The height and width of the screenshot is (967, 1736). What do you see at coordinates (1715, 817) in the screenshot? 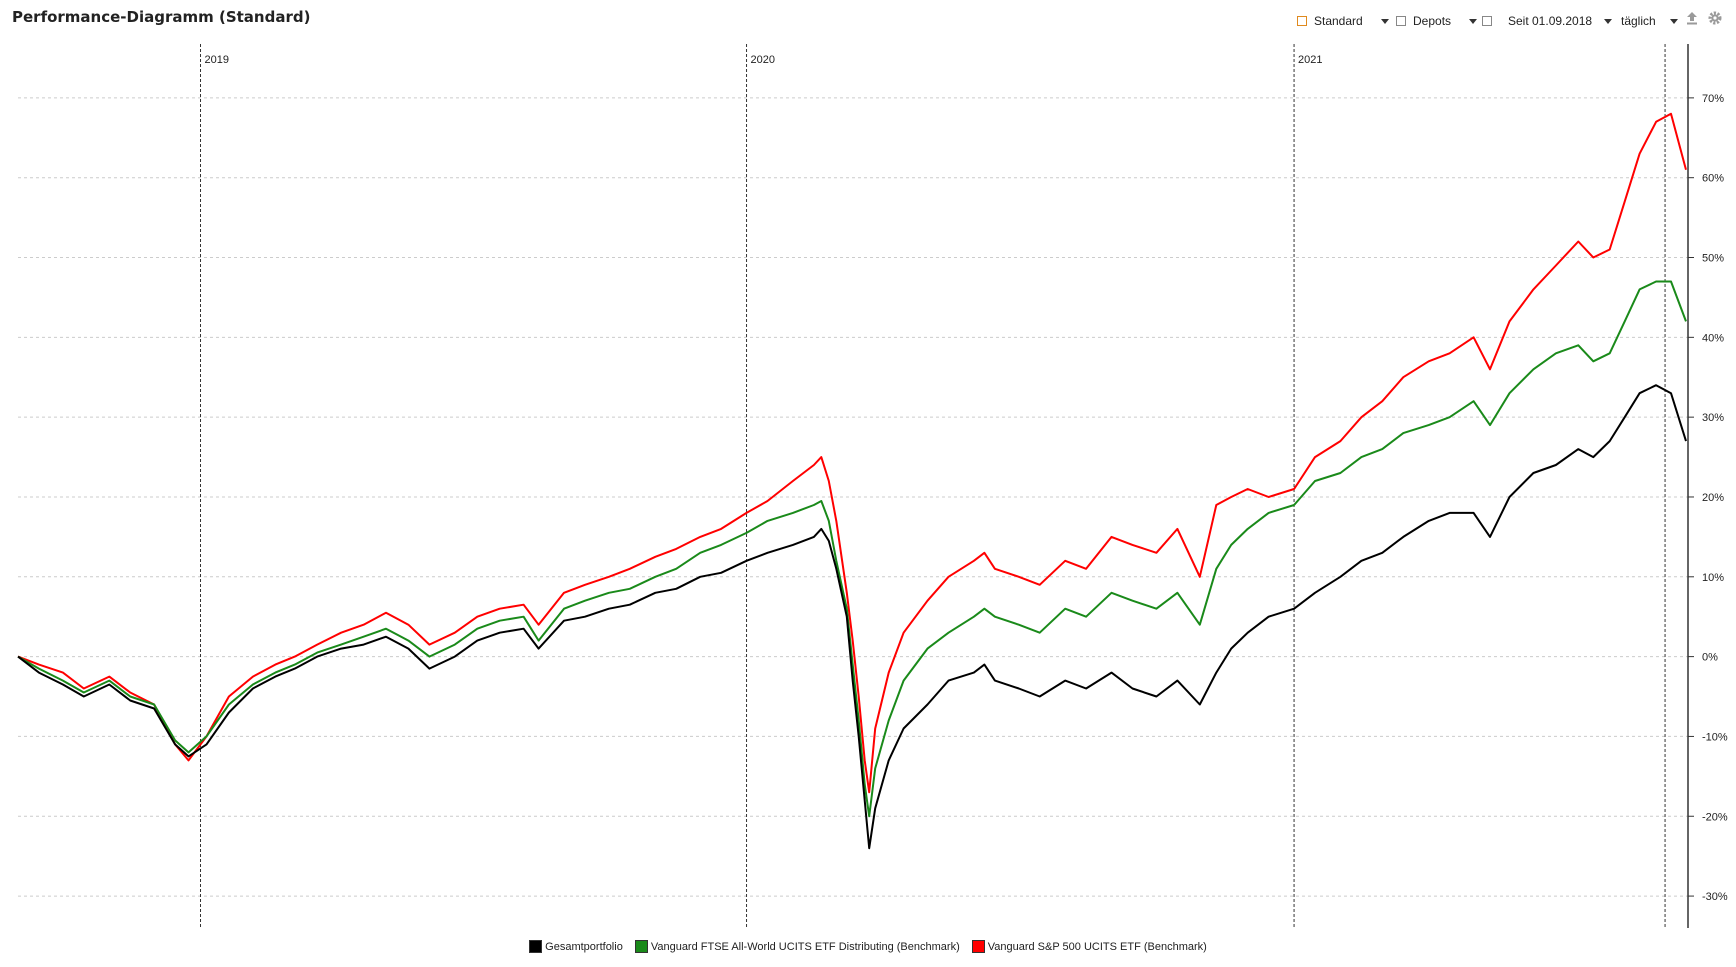
I see `y-tick-label: -20%` at bounding box center [1715, 817].